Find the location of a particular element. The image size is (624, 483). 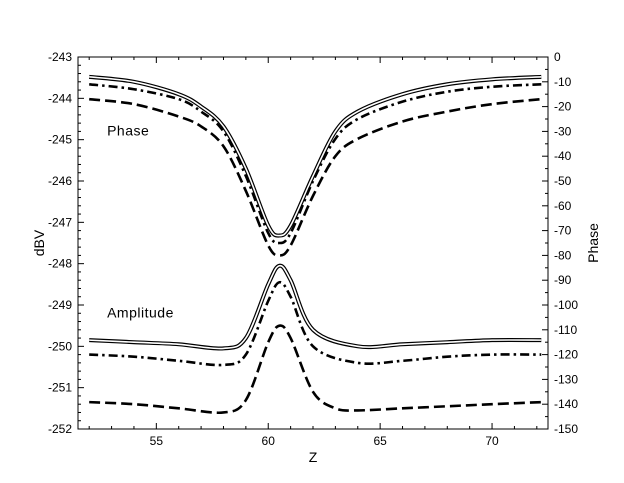

y2-tick-label: 0 is located at coordinates (557, 57).